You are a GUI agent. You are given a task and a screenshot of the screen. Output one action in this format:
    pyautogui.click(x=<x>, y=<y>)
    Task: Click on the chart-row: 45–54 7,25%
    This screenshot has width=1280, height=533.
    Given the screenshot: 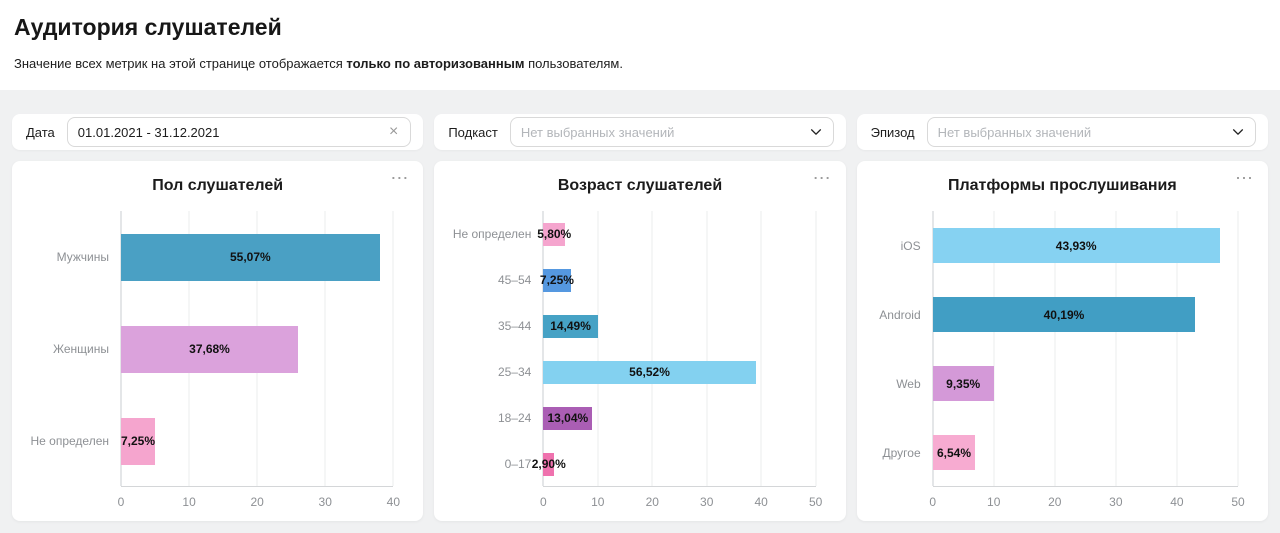 What is the action you would take?
    pyautogui.click(x=632, y=280)
    